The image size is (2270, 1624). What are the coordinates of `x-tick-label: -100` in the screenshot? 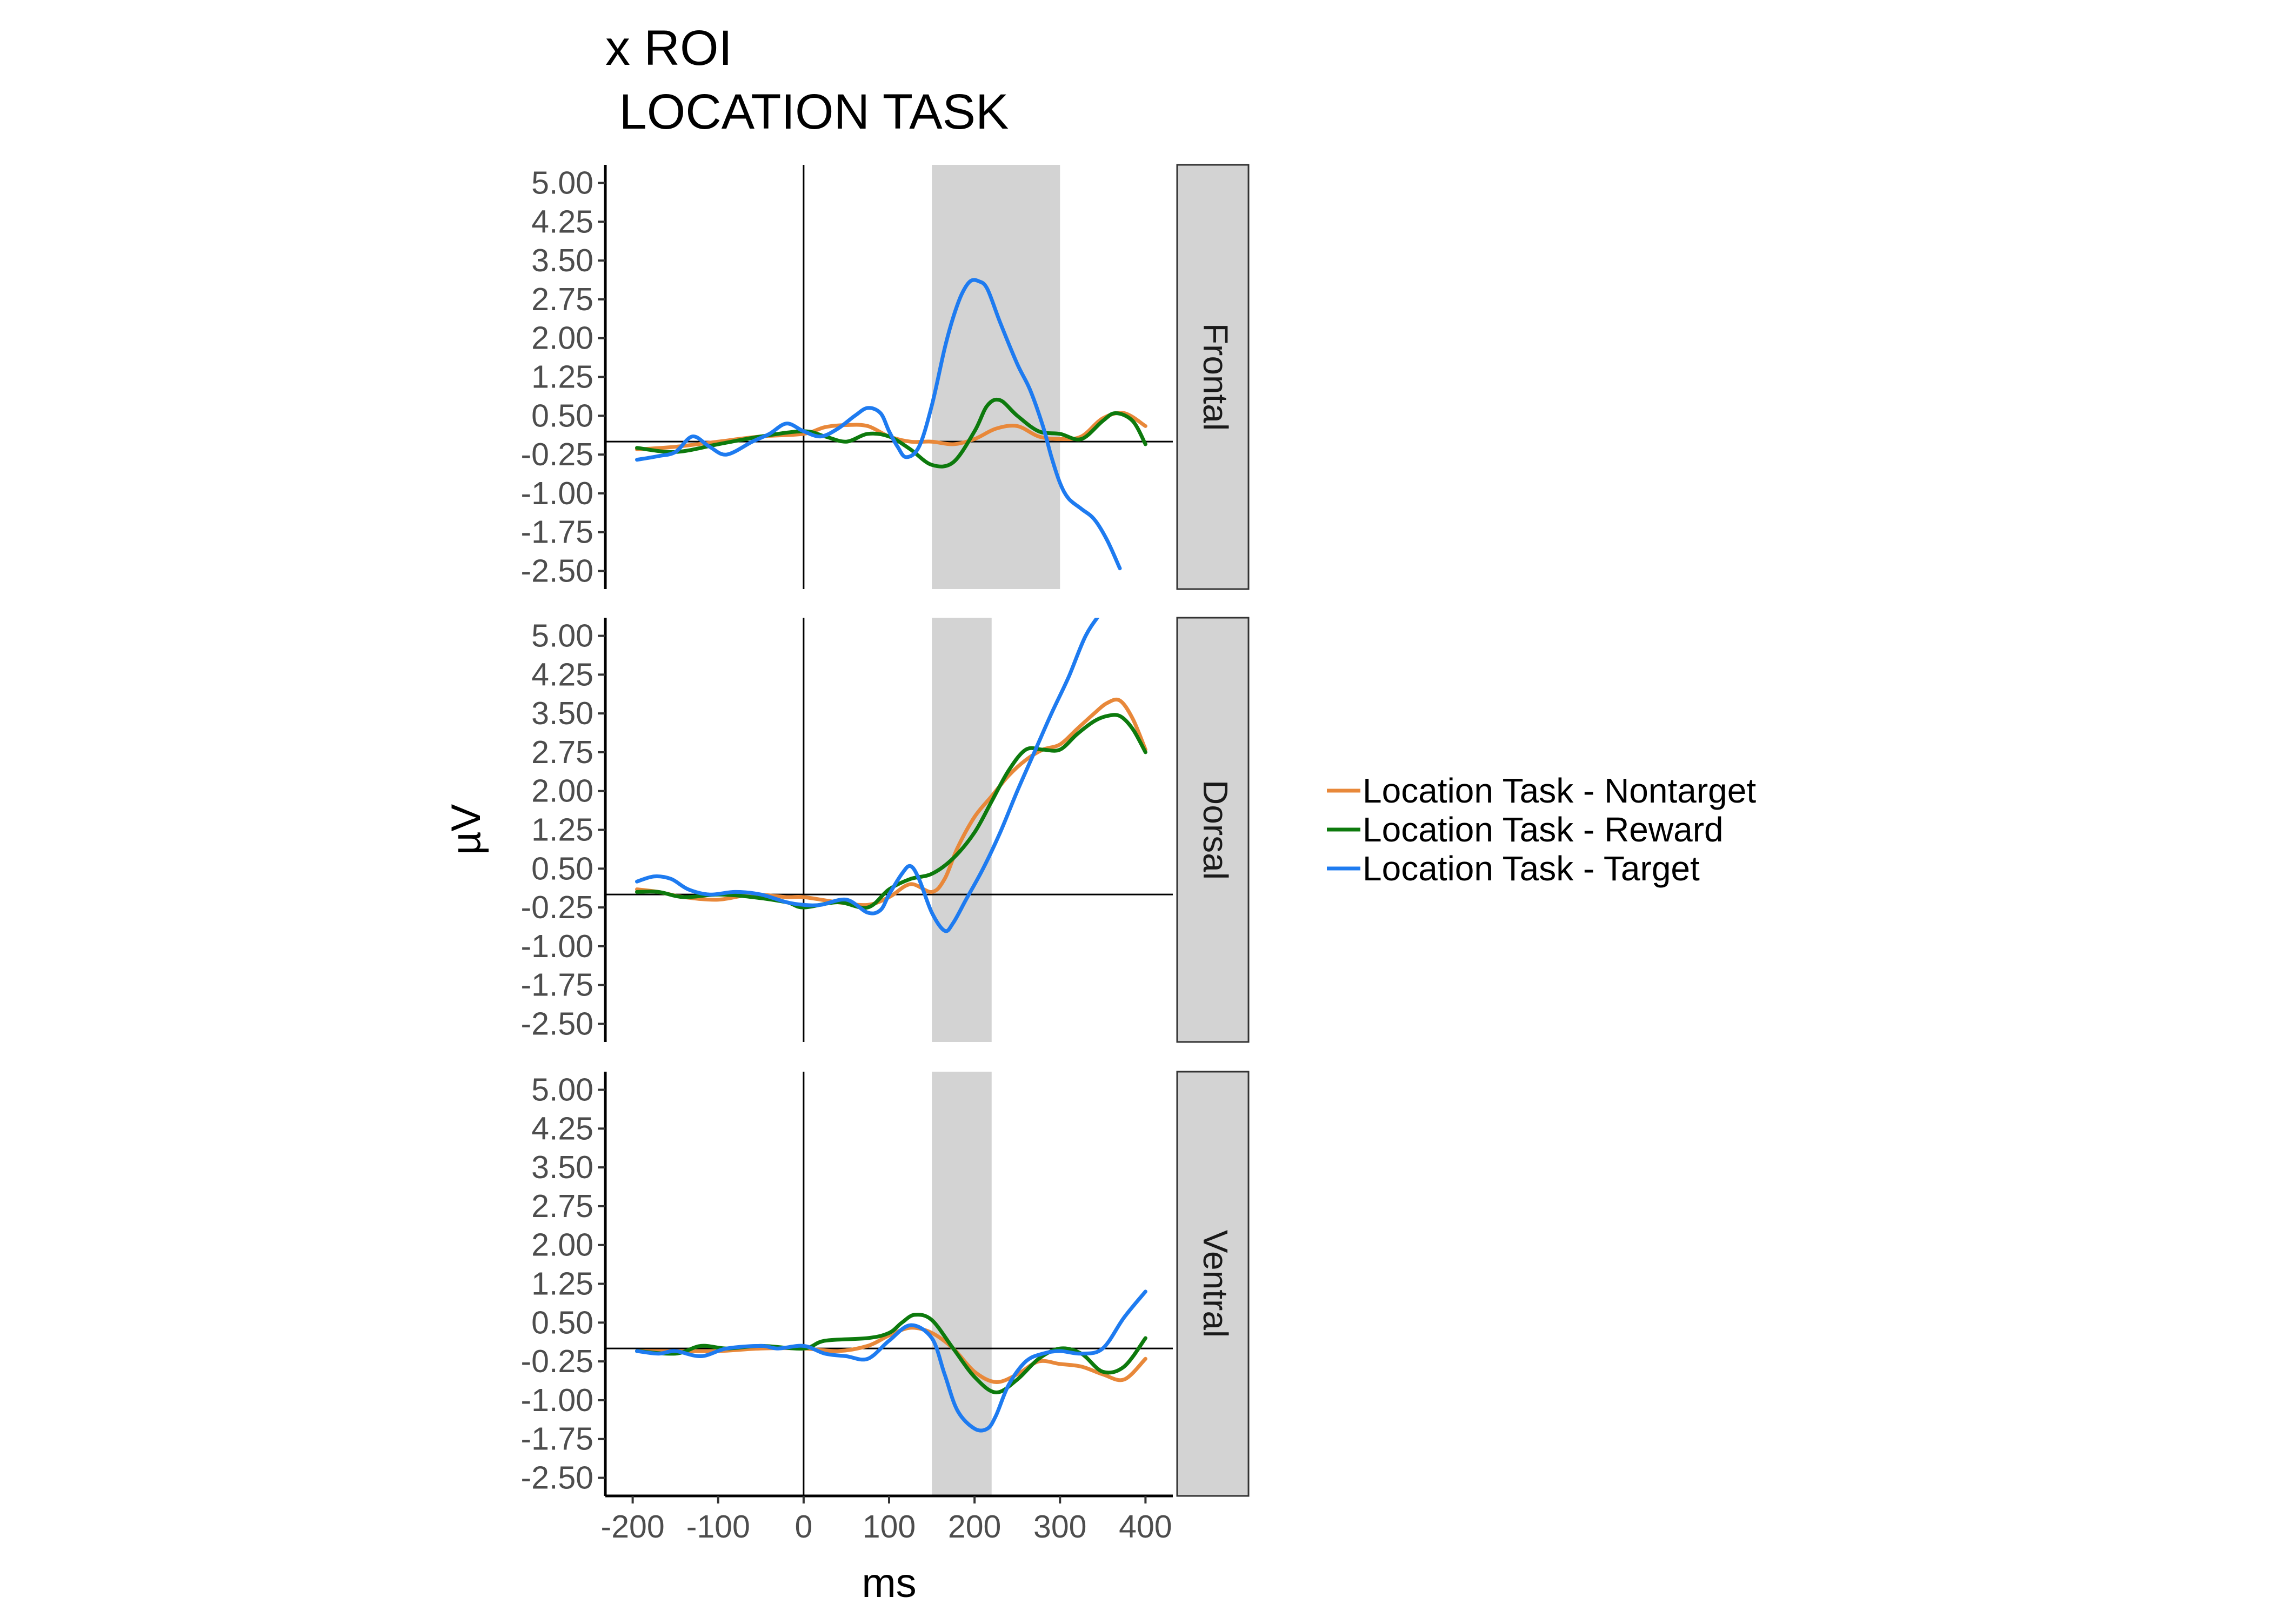 It's located at (718, 1527).